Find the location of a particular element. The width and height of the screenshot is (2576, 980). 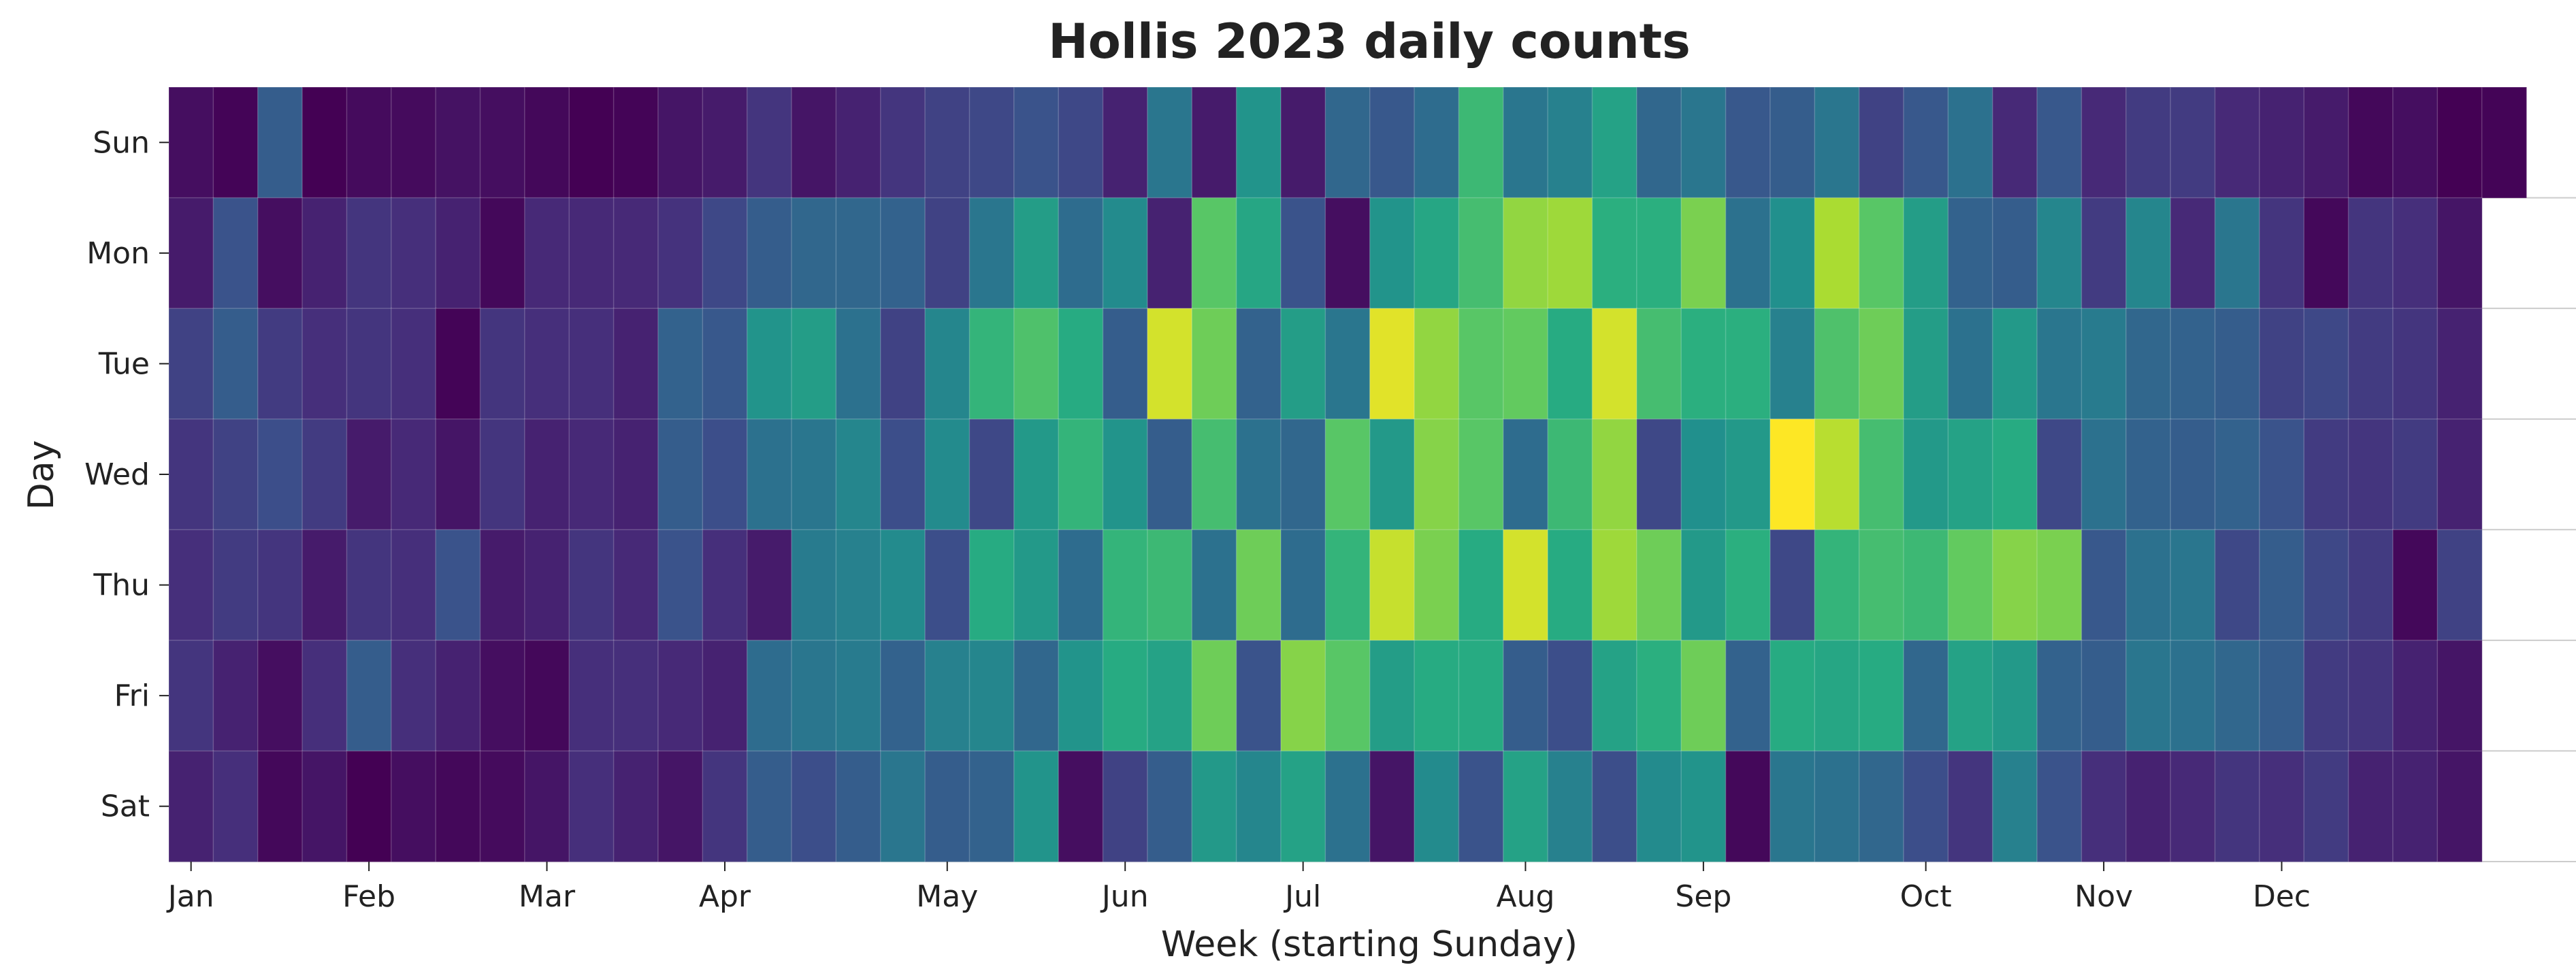

y-tick-label: Thu is located at coordinates (122, 585).